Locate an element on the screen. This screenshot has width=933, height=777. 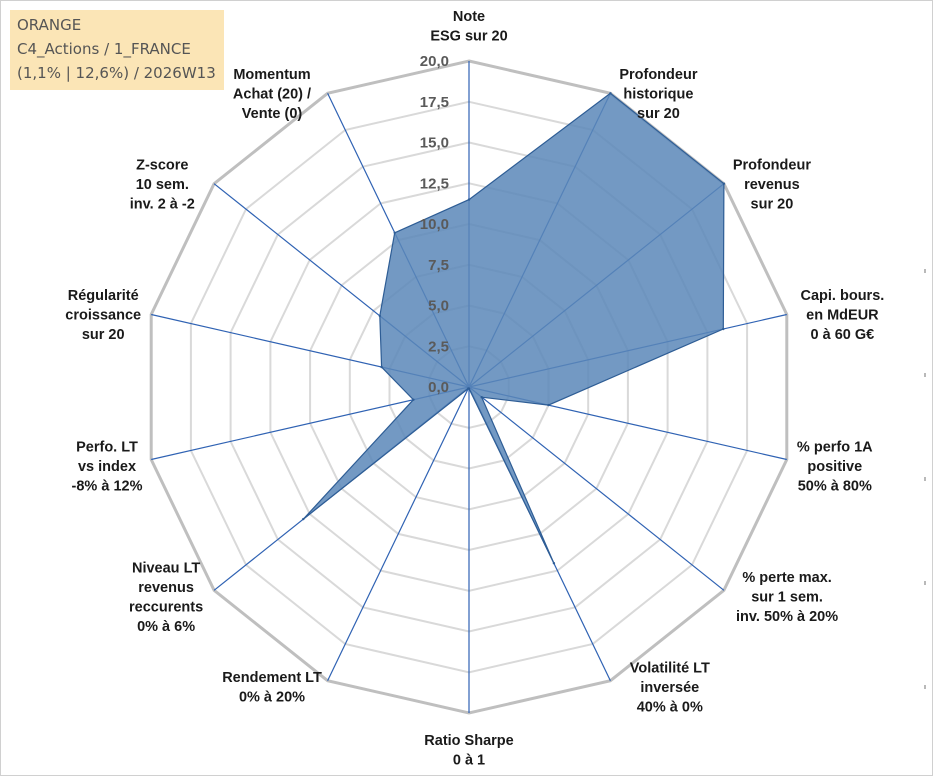
axis-label: en MdEUR is located at coordinates (842, 316).